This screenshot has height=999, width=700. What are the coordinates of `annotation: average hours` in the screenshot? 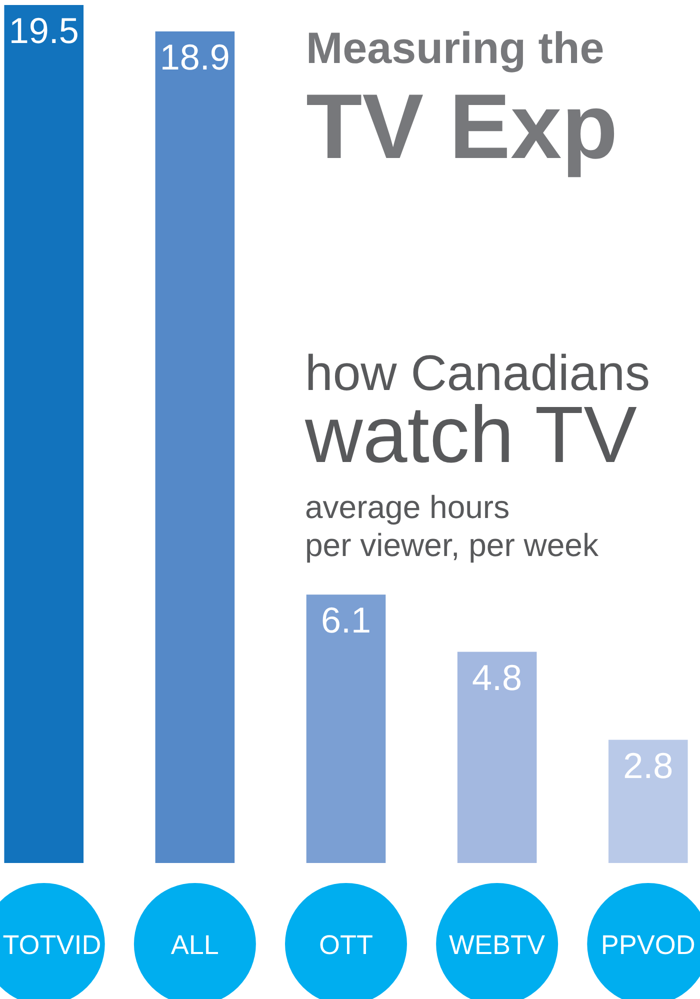 It's located at (407, 507).